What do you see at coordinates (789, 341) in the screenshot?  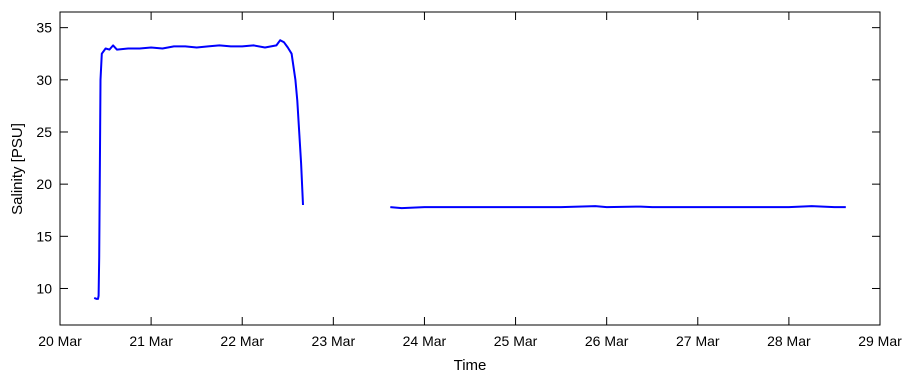 I see `x-tick-label: 28 Mar` at bounding box center [789, 341].